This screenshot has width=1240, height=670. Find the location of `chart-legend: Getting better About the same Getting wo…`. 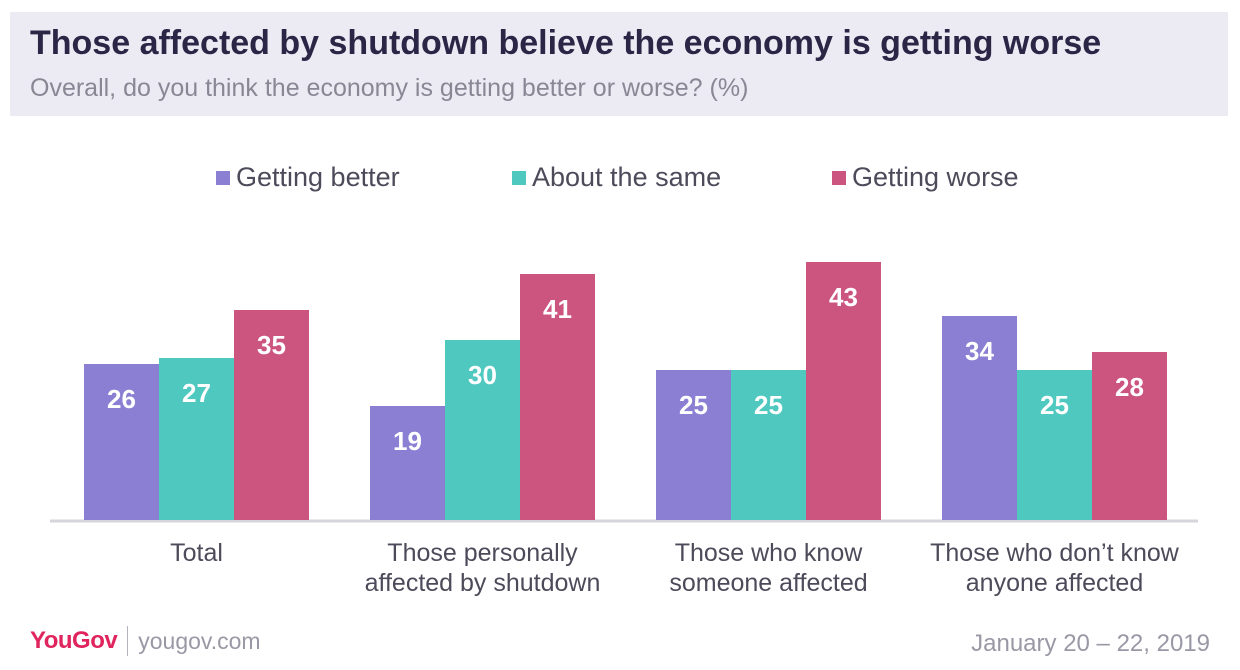

chart-legend: Getting better About the same Getting wo… is located at coordinates (620, 179).